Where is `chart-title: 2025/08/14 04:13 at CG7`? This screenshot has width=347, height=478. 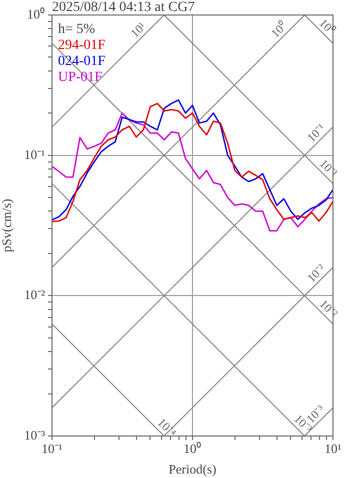 chart-title: 2025/08/14 04:13 at CG7 is located at coordinates (123, 7).